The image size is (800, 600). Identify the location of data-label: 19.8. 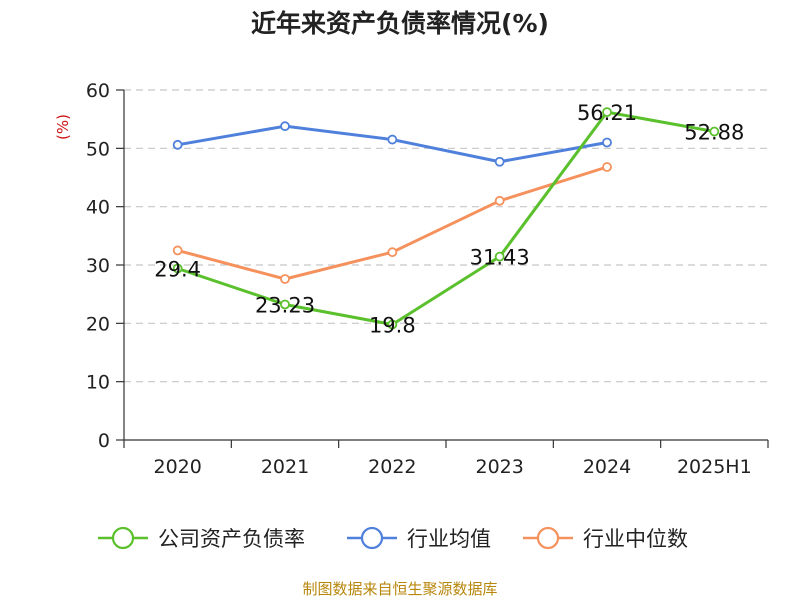
(392, 326).